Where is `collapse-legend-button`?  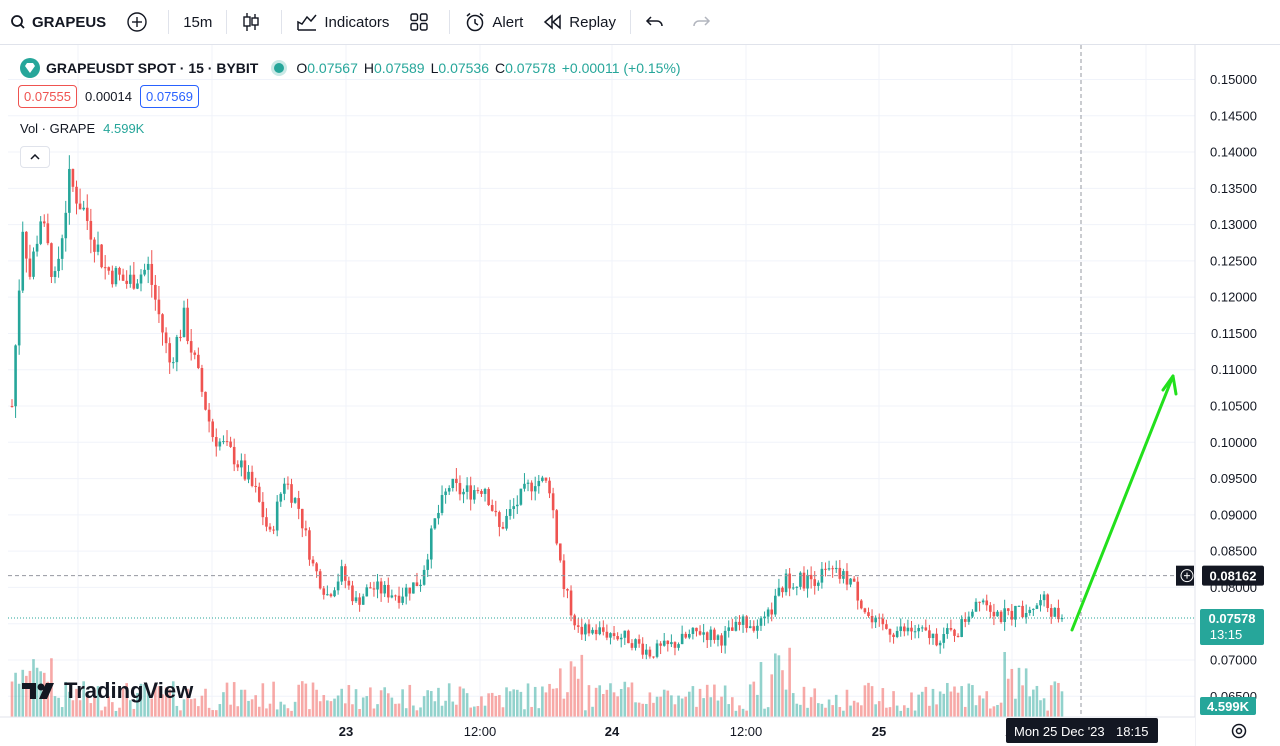 collapse-legend-button is located at coordinates (35, 157).